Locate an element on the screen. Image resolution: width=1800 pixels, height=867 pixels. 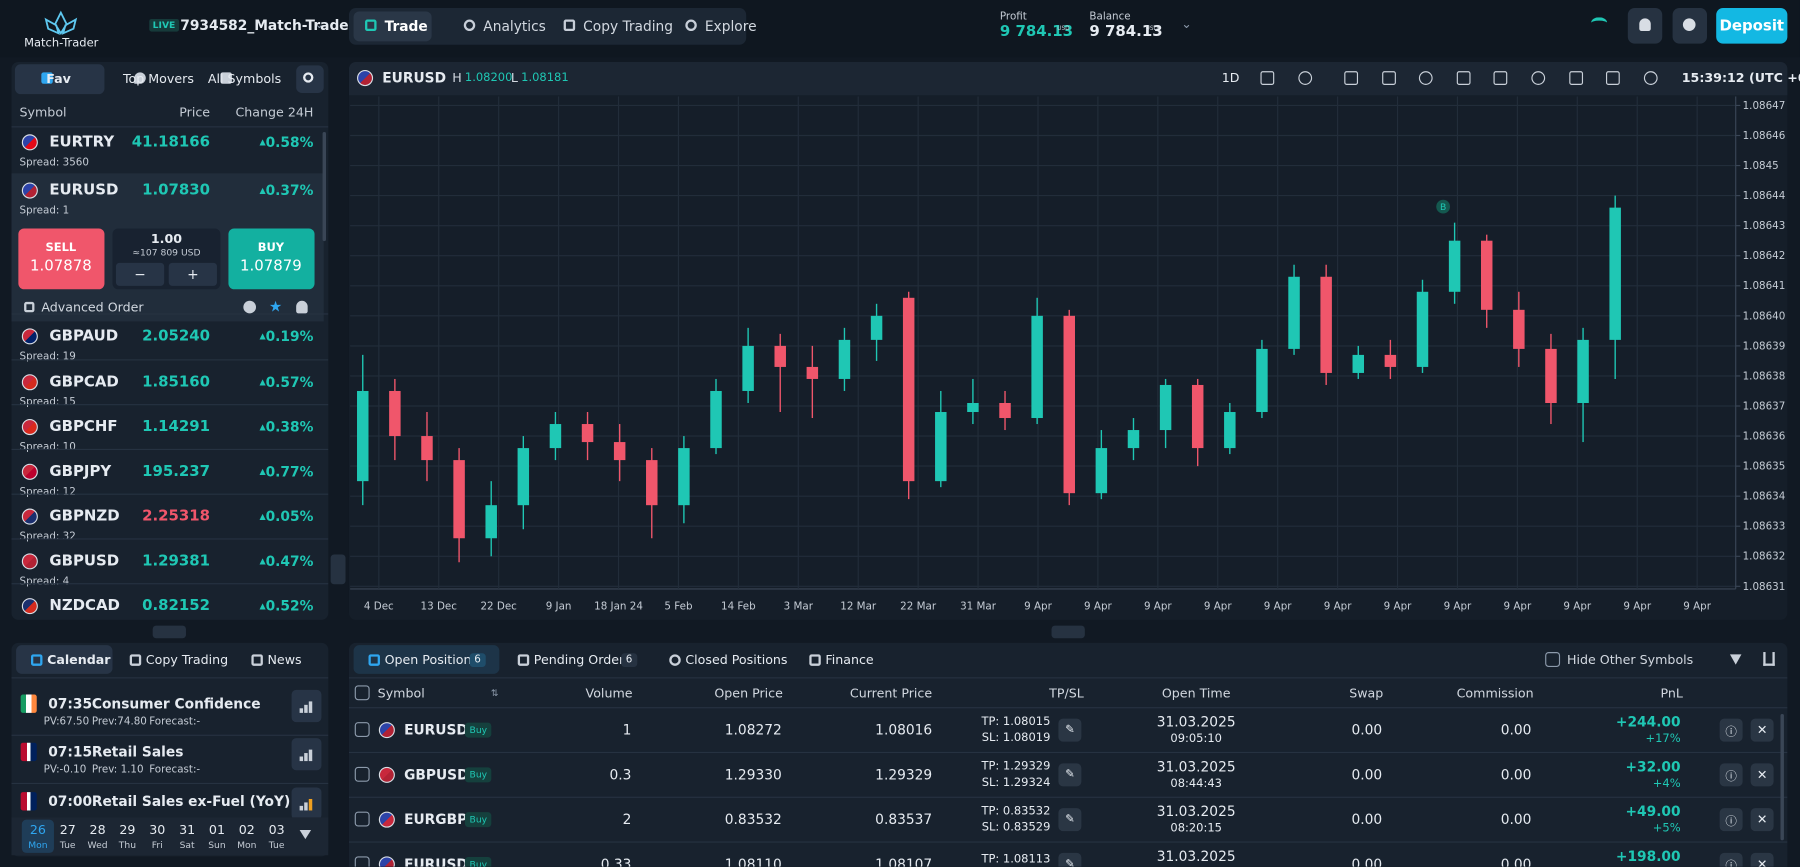
nav-item: Copy Trading is located at coordinates (628, 26).